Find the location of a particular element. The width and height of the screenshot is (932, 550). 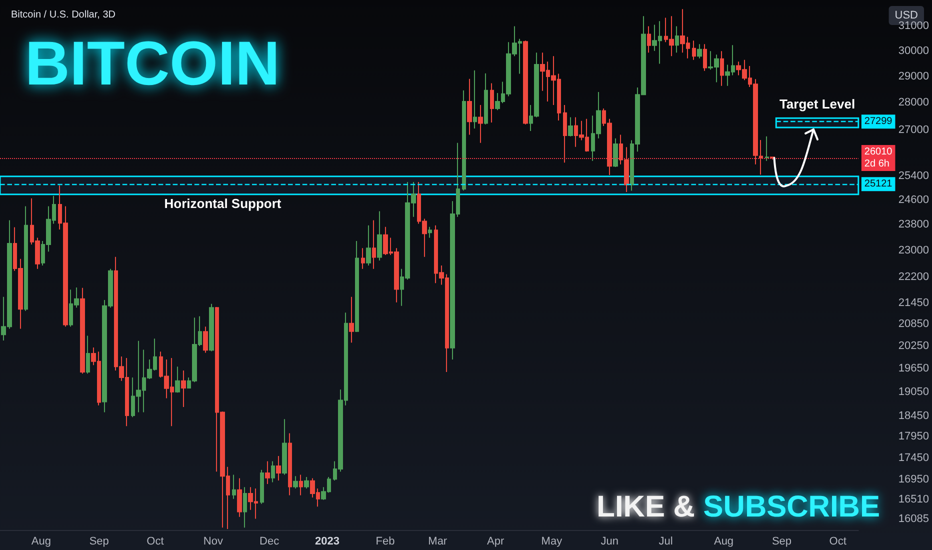

x-tick-label: Jun is located at coordinates (609, 542).